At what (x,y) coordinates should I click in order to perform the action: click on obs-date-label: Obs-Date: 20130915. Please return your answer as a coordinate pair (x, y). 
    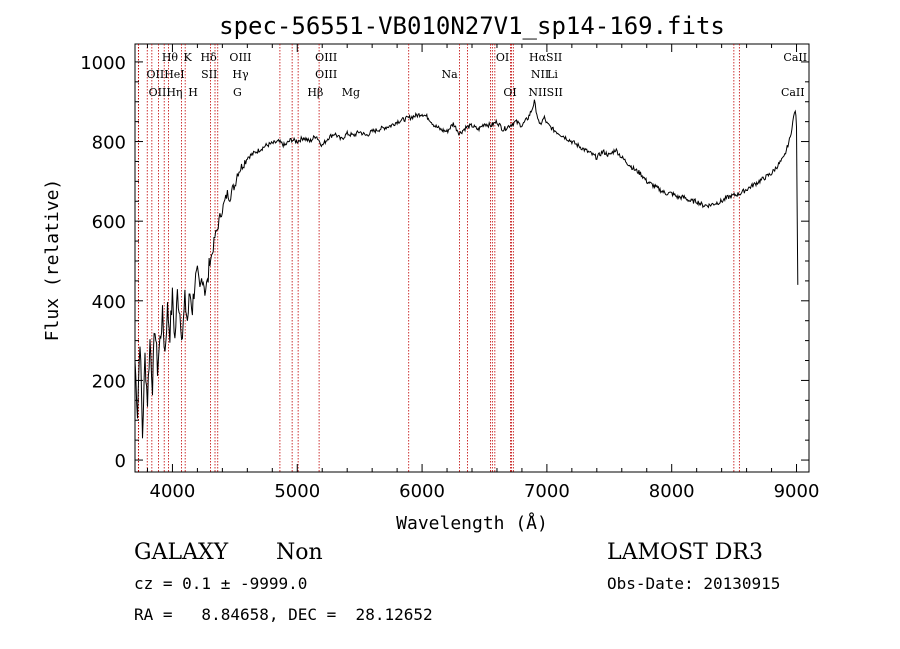
    Looking at the image, I should click on (693, 583).